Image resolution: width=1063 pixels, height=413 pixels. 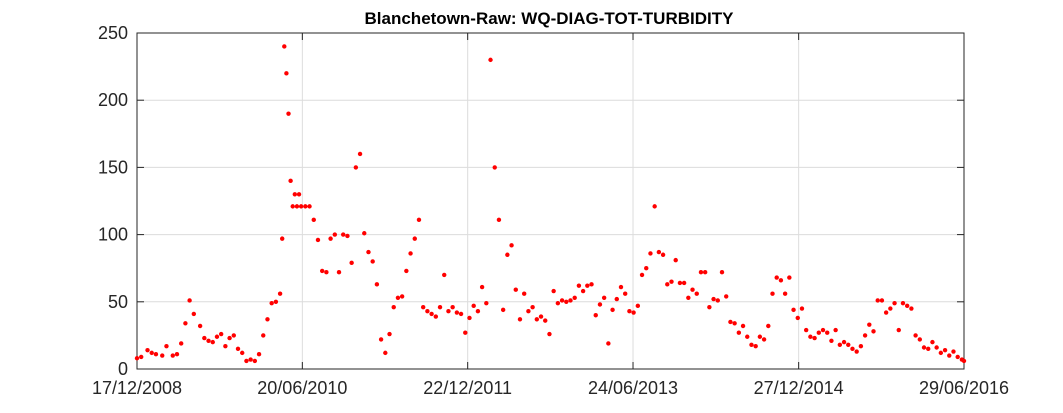 I want to click on x-tick-label: 17/12/2008, so click(x=137, y=388).